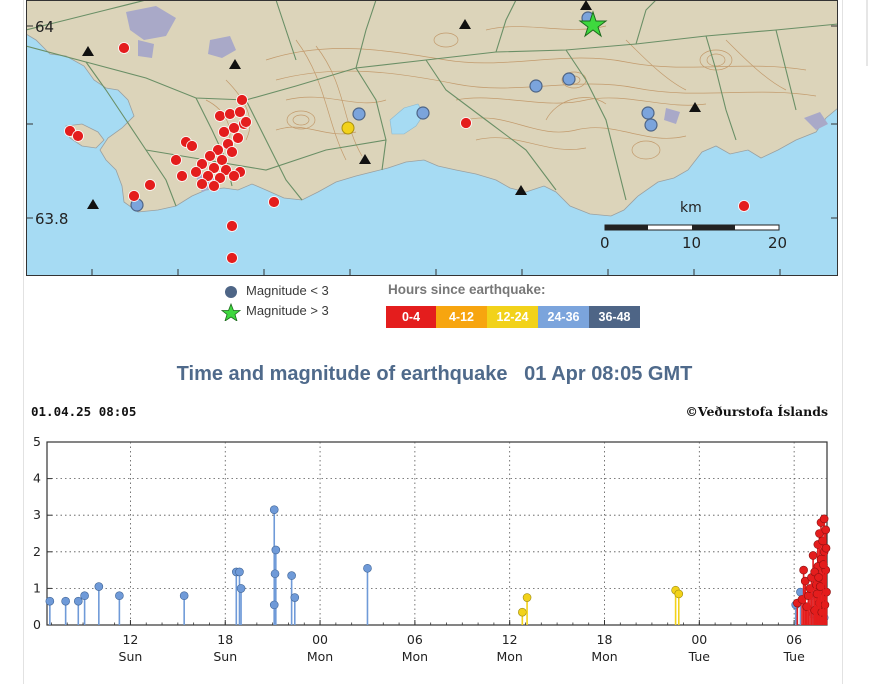 The height and width of the screenshot is (684, 869). I want to click on lat-label-64: 64, so click(44, 27).